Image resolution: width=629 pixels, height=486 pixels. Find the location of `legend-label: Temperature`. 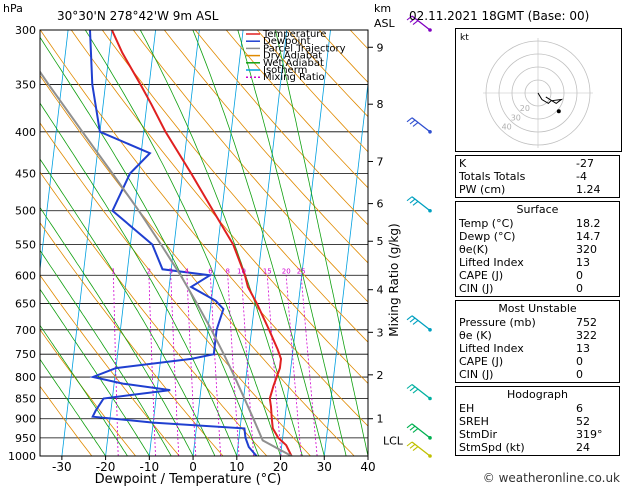

legend-label: Temperature is located at coordinates (294, 34).